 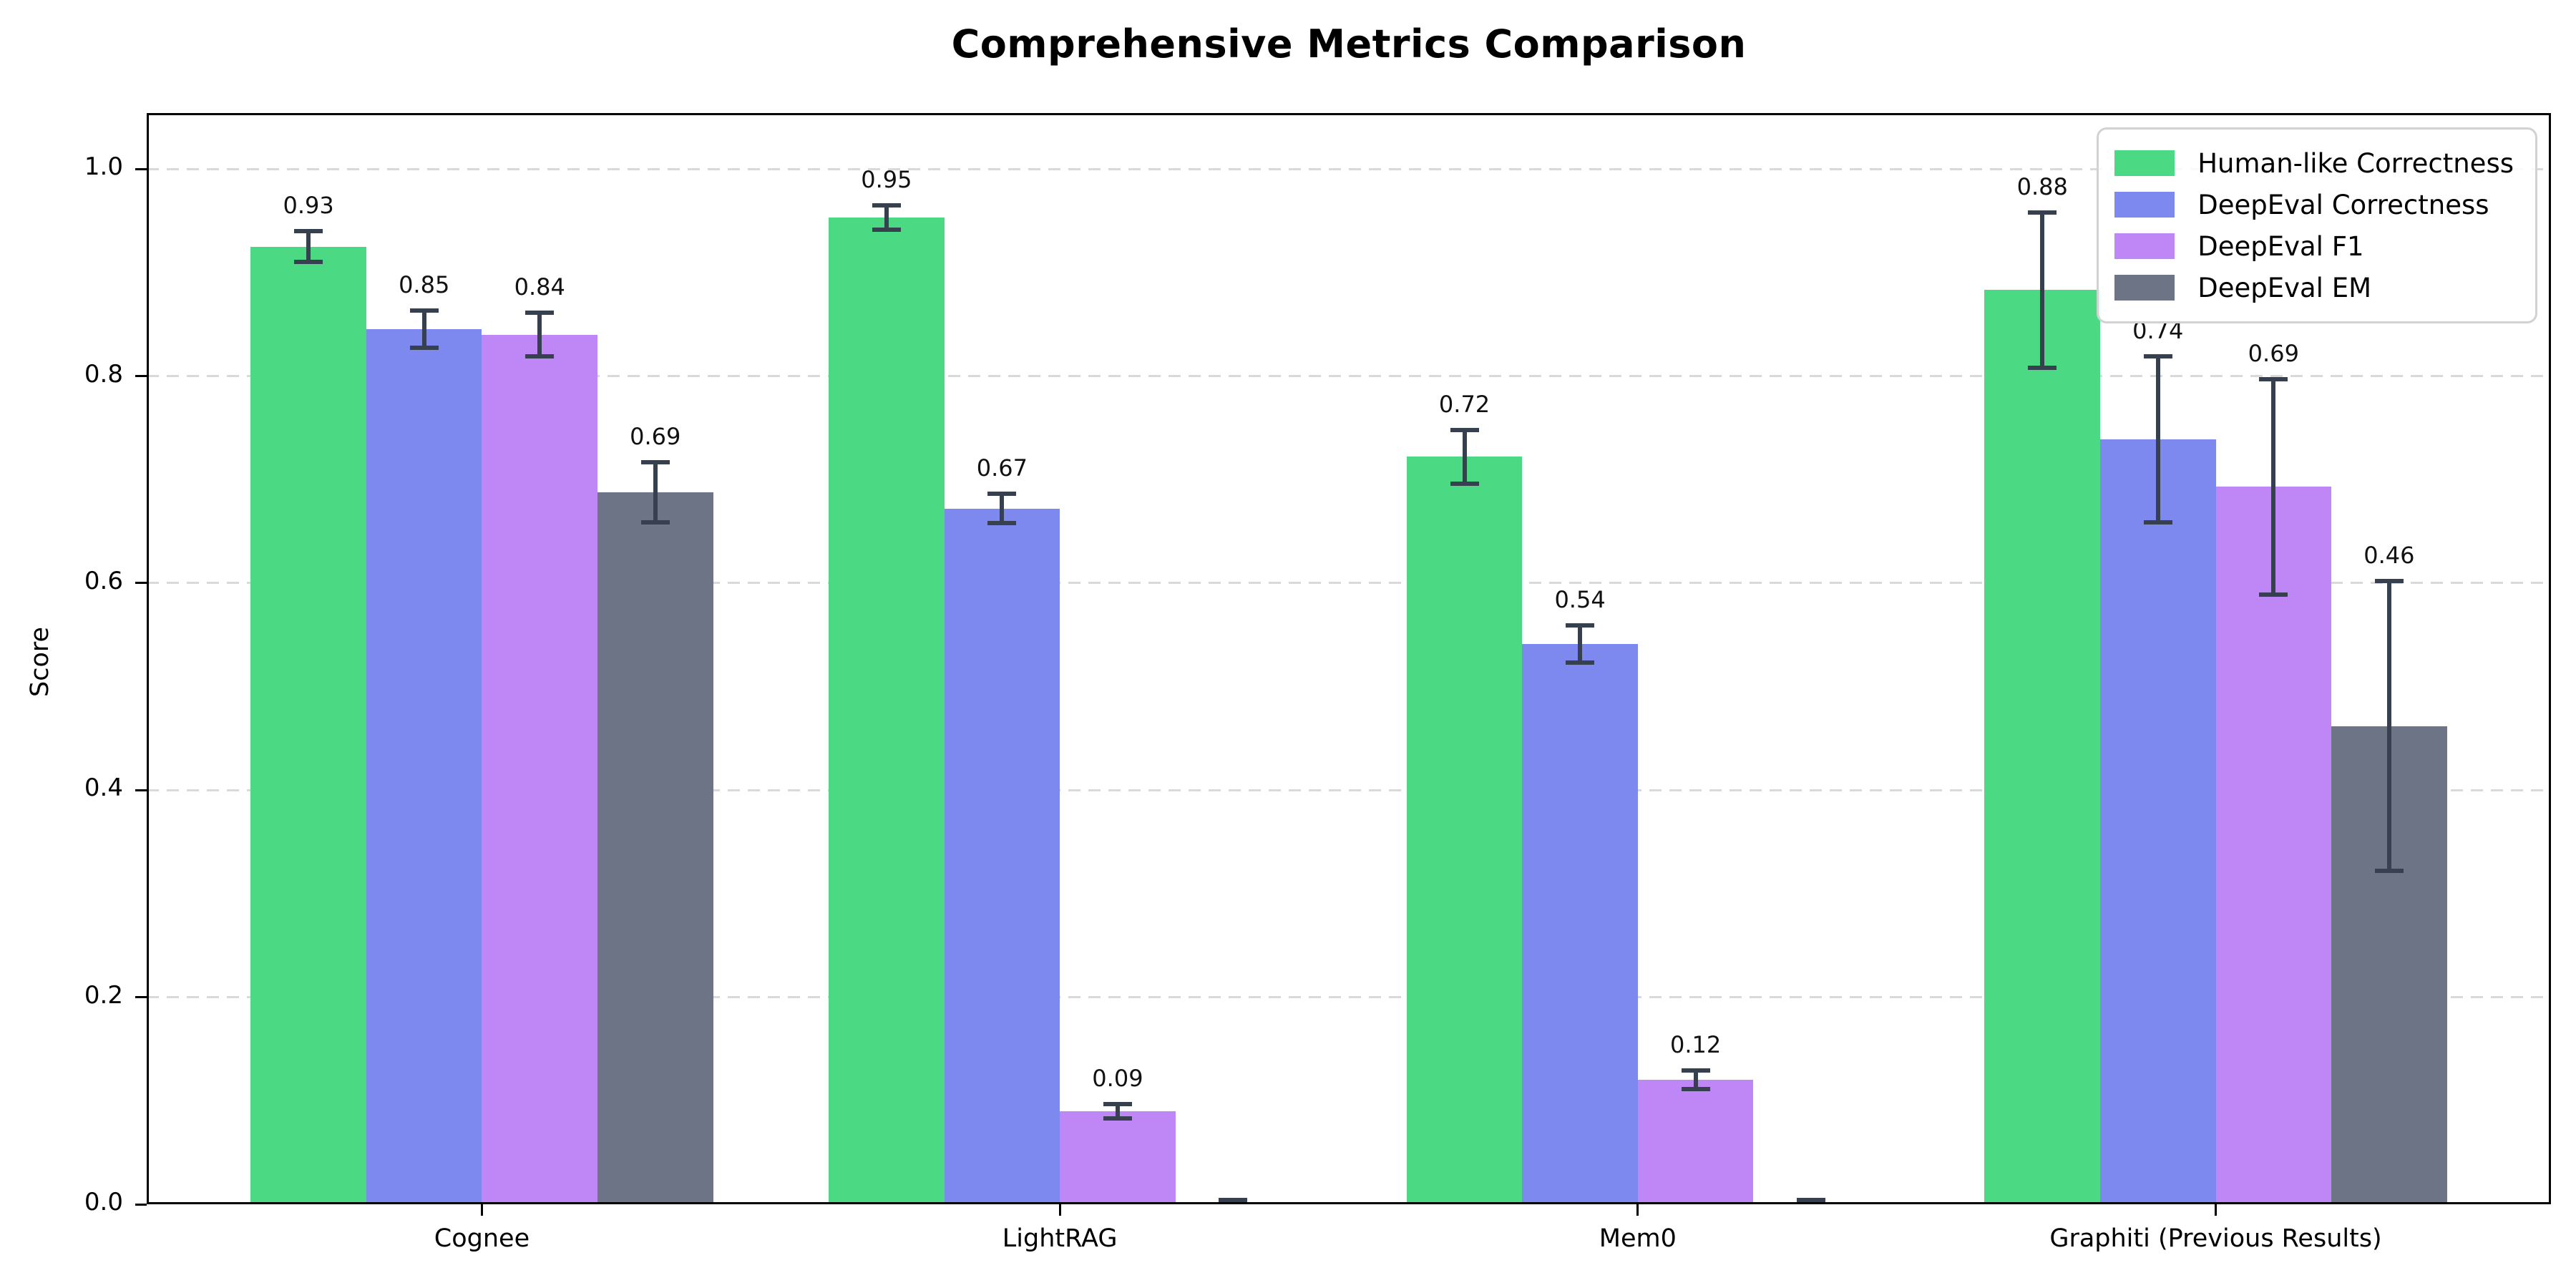 I want to click on y-tick-label: 0.0, so click(x=103, y=1202).